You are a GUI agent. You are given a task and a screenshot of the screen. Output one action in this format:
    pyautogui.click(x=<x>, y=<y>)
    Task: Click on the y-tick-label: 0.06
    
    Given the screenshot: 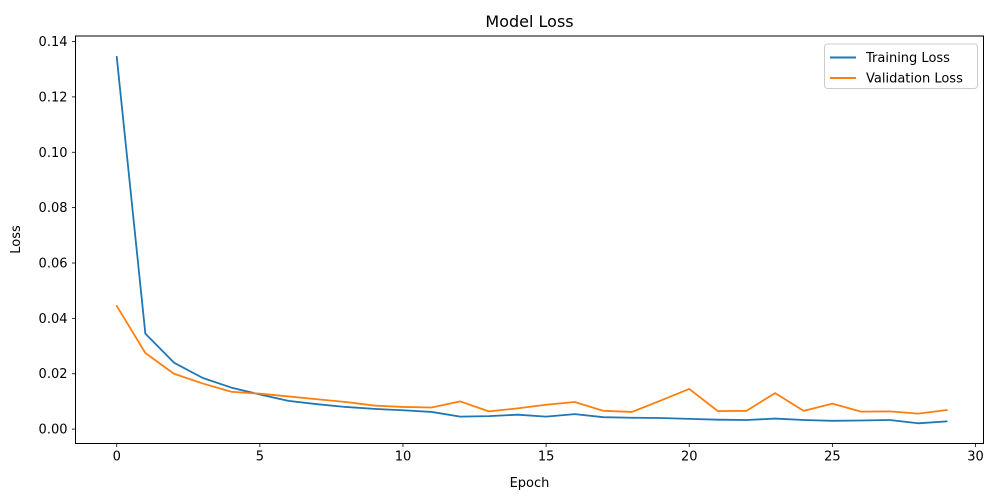 What is the action you would take?
    pyautogui.click(x=53, y=264)
    